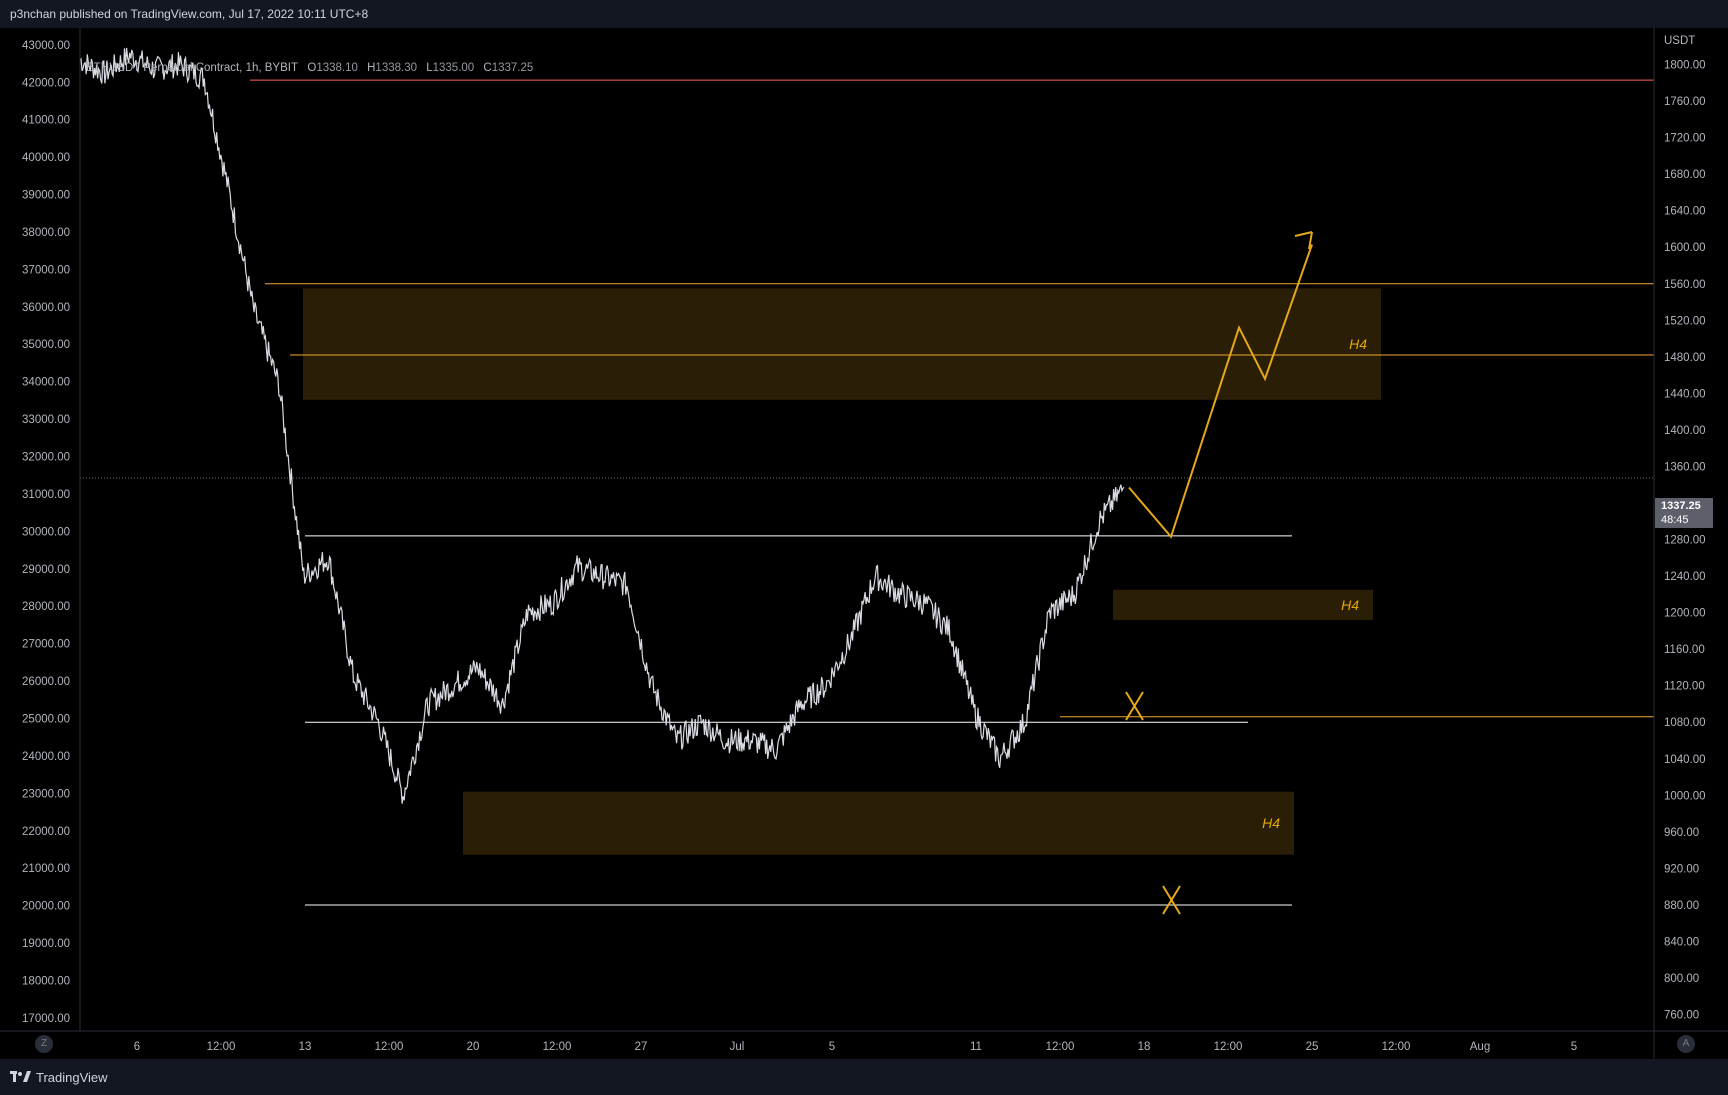 The width and height of the screenshot is (1728, 1095). I want to click on left-axis-tick-label: 24000.00, so click(46, 757).